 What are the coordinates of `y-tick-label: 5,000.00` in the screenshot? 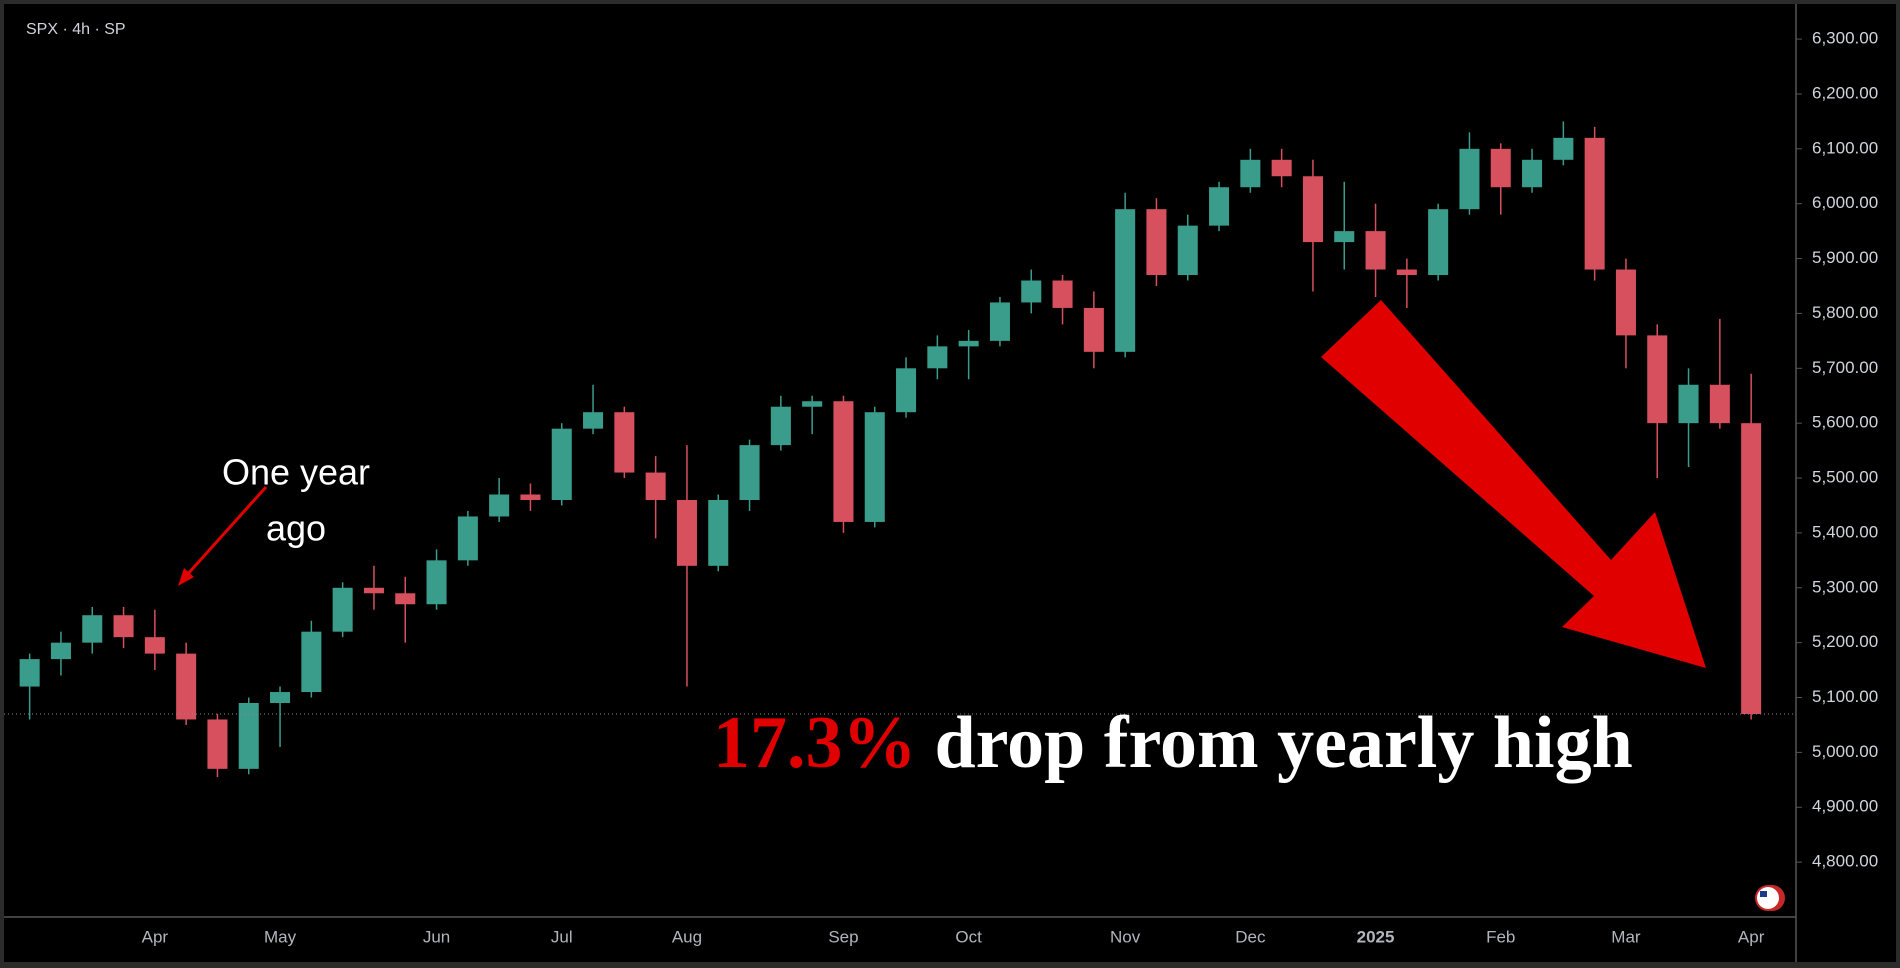 It's located at (1845, 751).